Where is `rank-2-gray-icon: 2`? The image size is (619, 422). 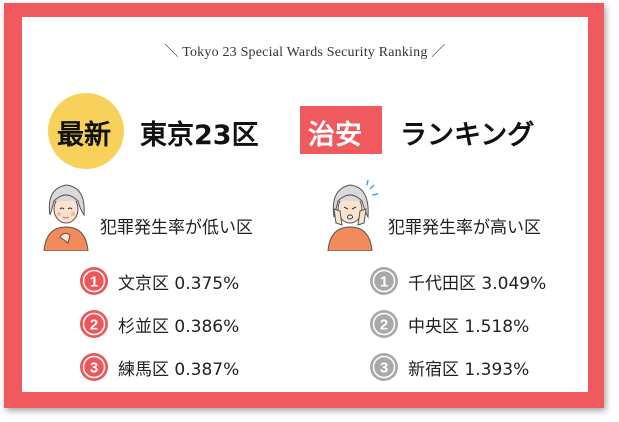 rank-2-gray-icon: 2 is located at coordinates (384, 324).